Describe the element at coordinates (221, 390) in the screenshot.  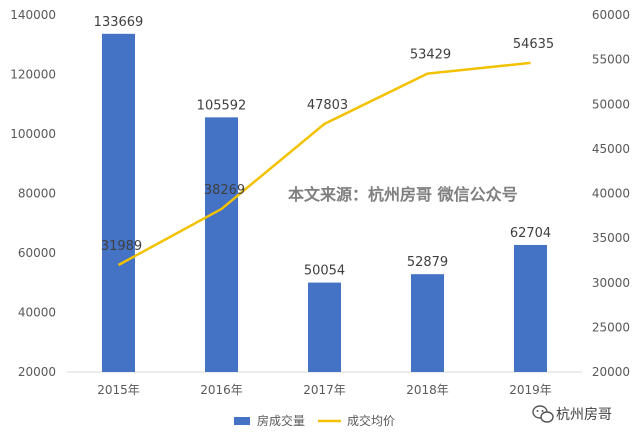
I see `x-tick-label: 2016年` at that location.